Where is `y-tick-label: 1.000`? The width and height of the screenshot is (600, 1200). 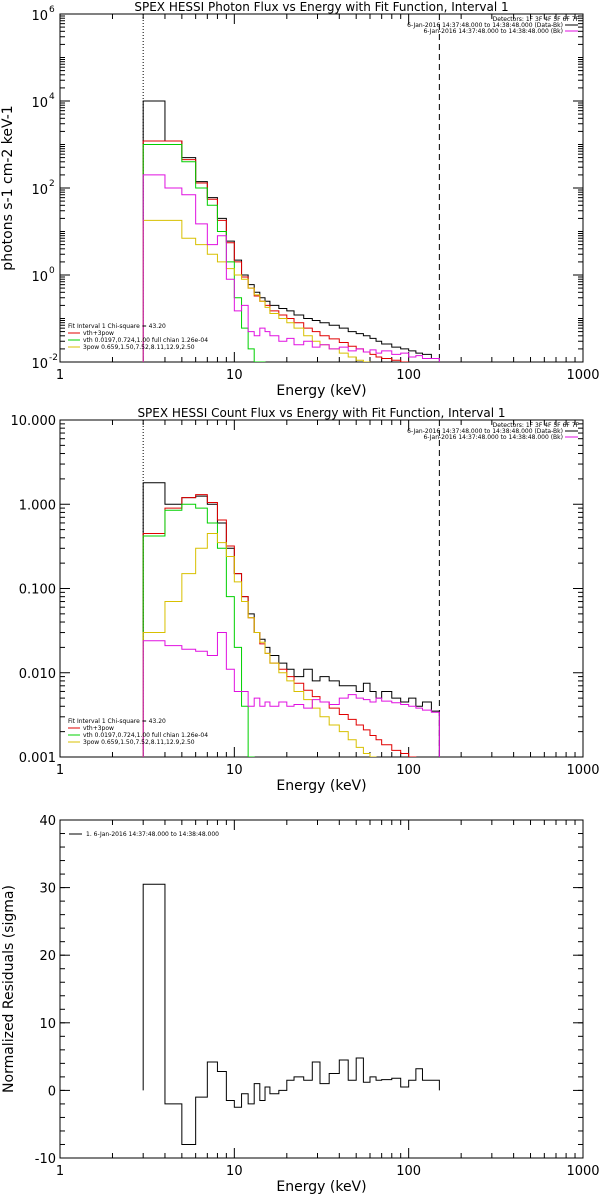
y-tick-label: 1.000 is located at coordinates (37, 505).